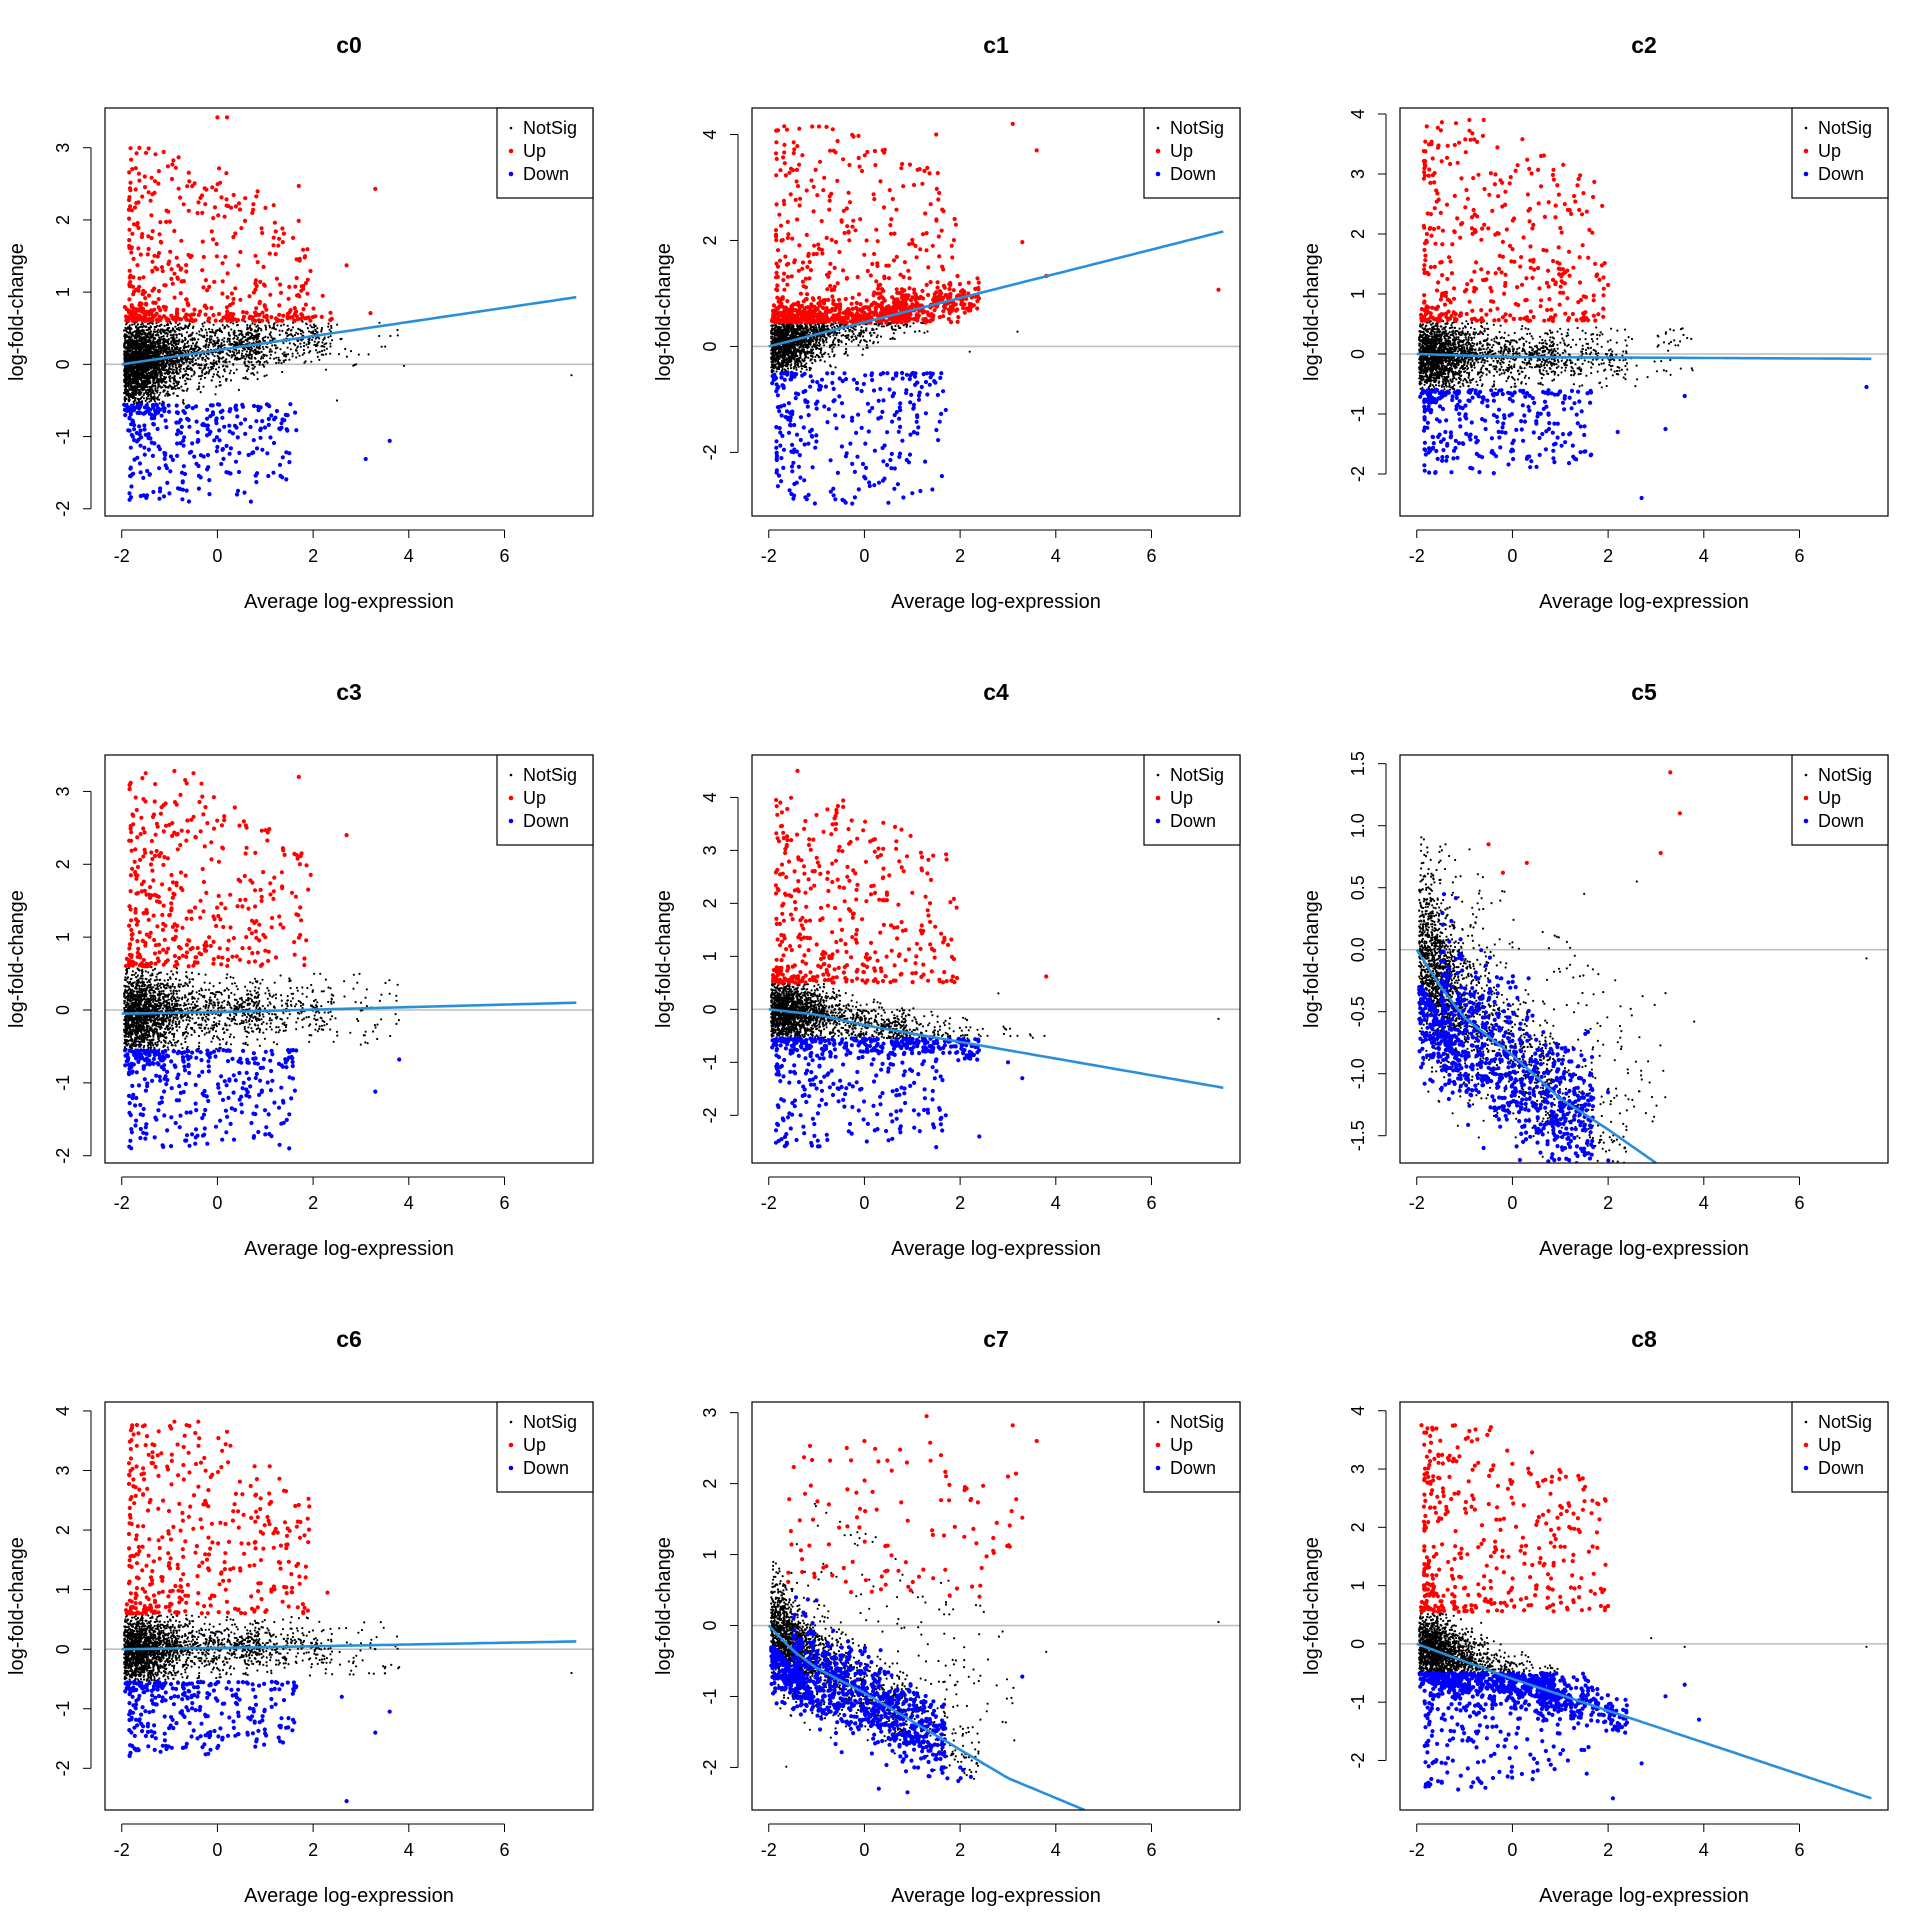 This screenshot has width=1920, height=1920. What do you see at coordinates (710, 1413) in the screenshot?
I see `y-tick-label: 3` at bounding box center [710, 1413].